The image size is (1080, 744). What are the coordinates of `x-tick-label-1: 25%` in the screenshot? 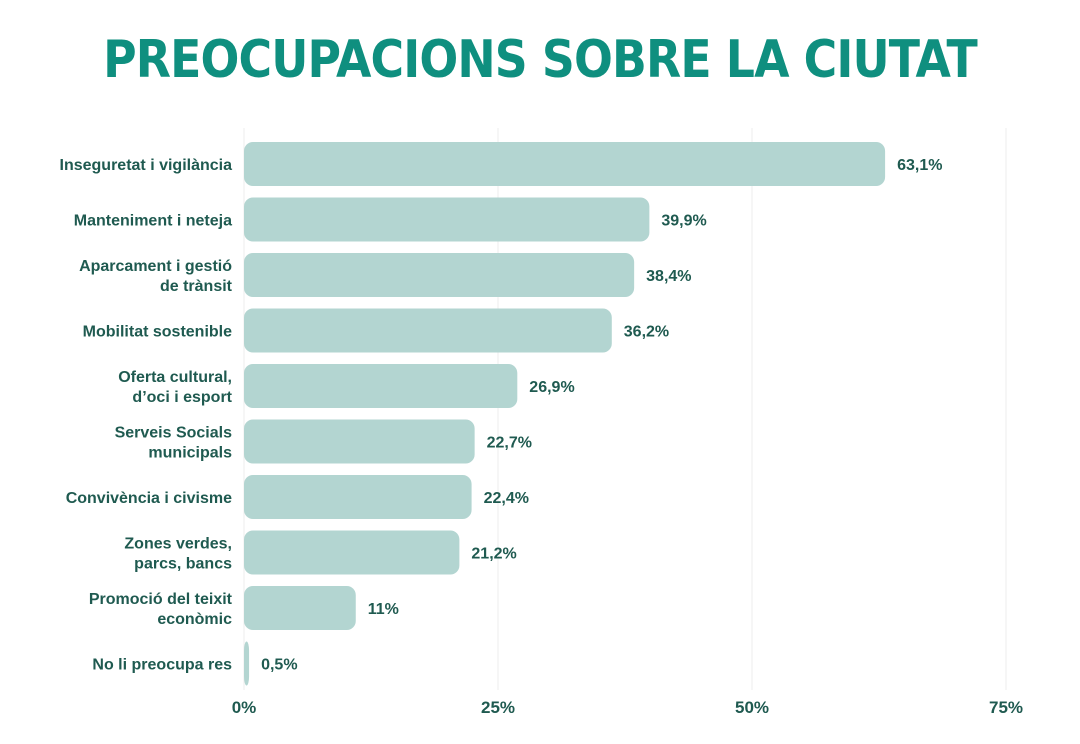 It's located at (498, 707).